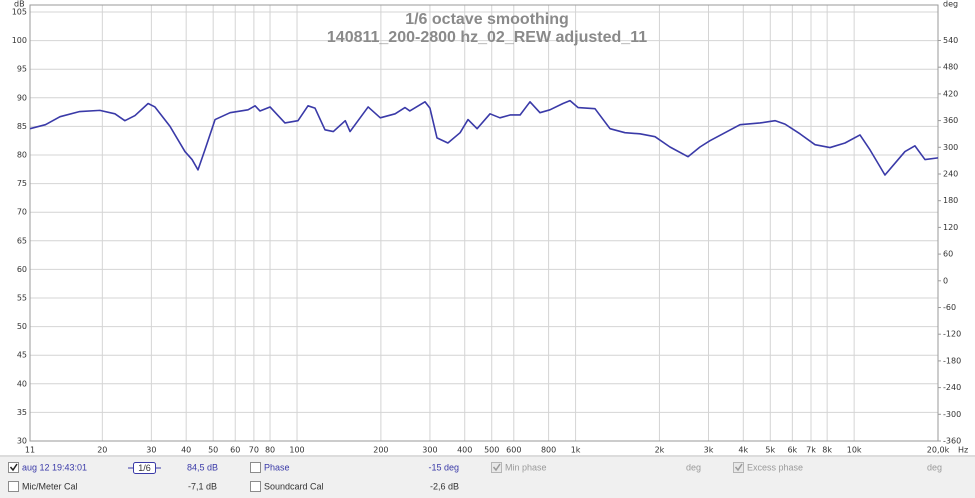 The height and width of the screenshot is (498, 975). What do you see at coordinates (775, 467) in the screenshot?
I see `excess-phase-label: Excess phase` at bounding box center [775, 467].